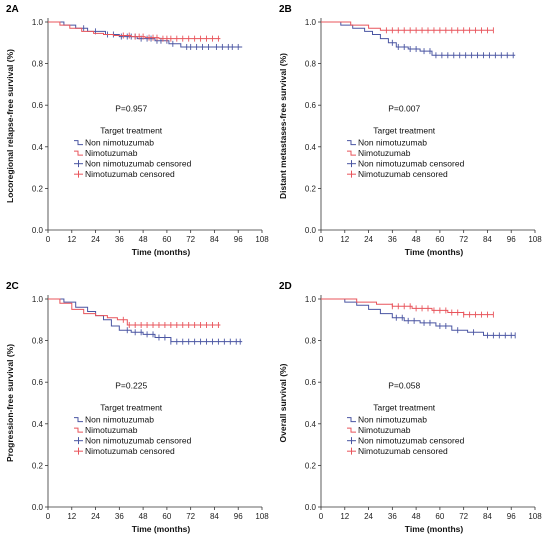 The width and height of the screenshot is (546, 549). I want to click on km-curve-nimotuzumab, so click(407, 307).